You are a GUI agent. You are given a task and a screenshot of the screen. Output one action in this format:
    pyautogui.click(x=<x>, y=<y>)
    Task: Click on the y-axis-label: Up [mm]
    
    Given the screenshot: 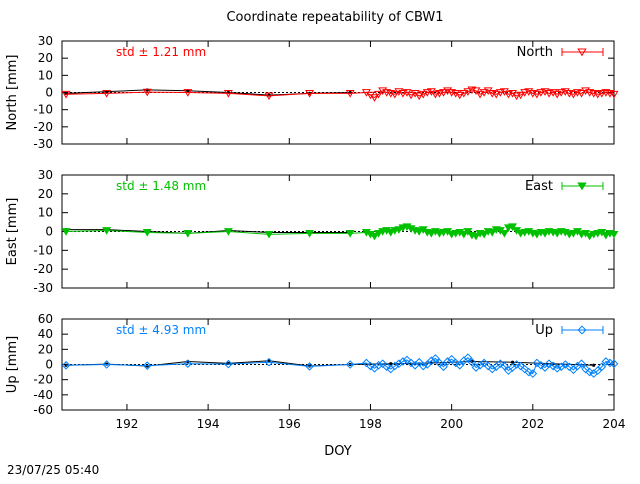 What is the action you would take?
    pyautogui.click(x=12, y=364)
    